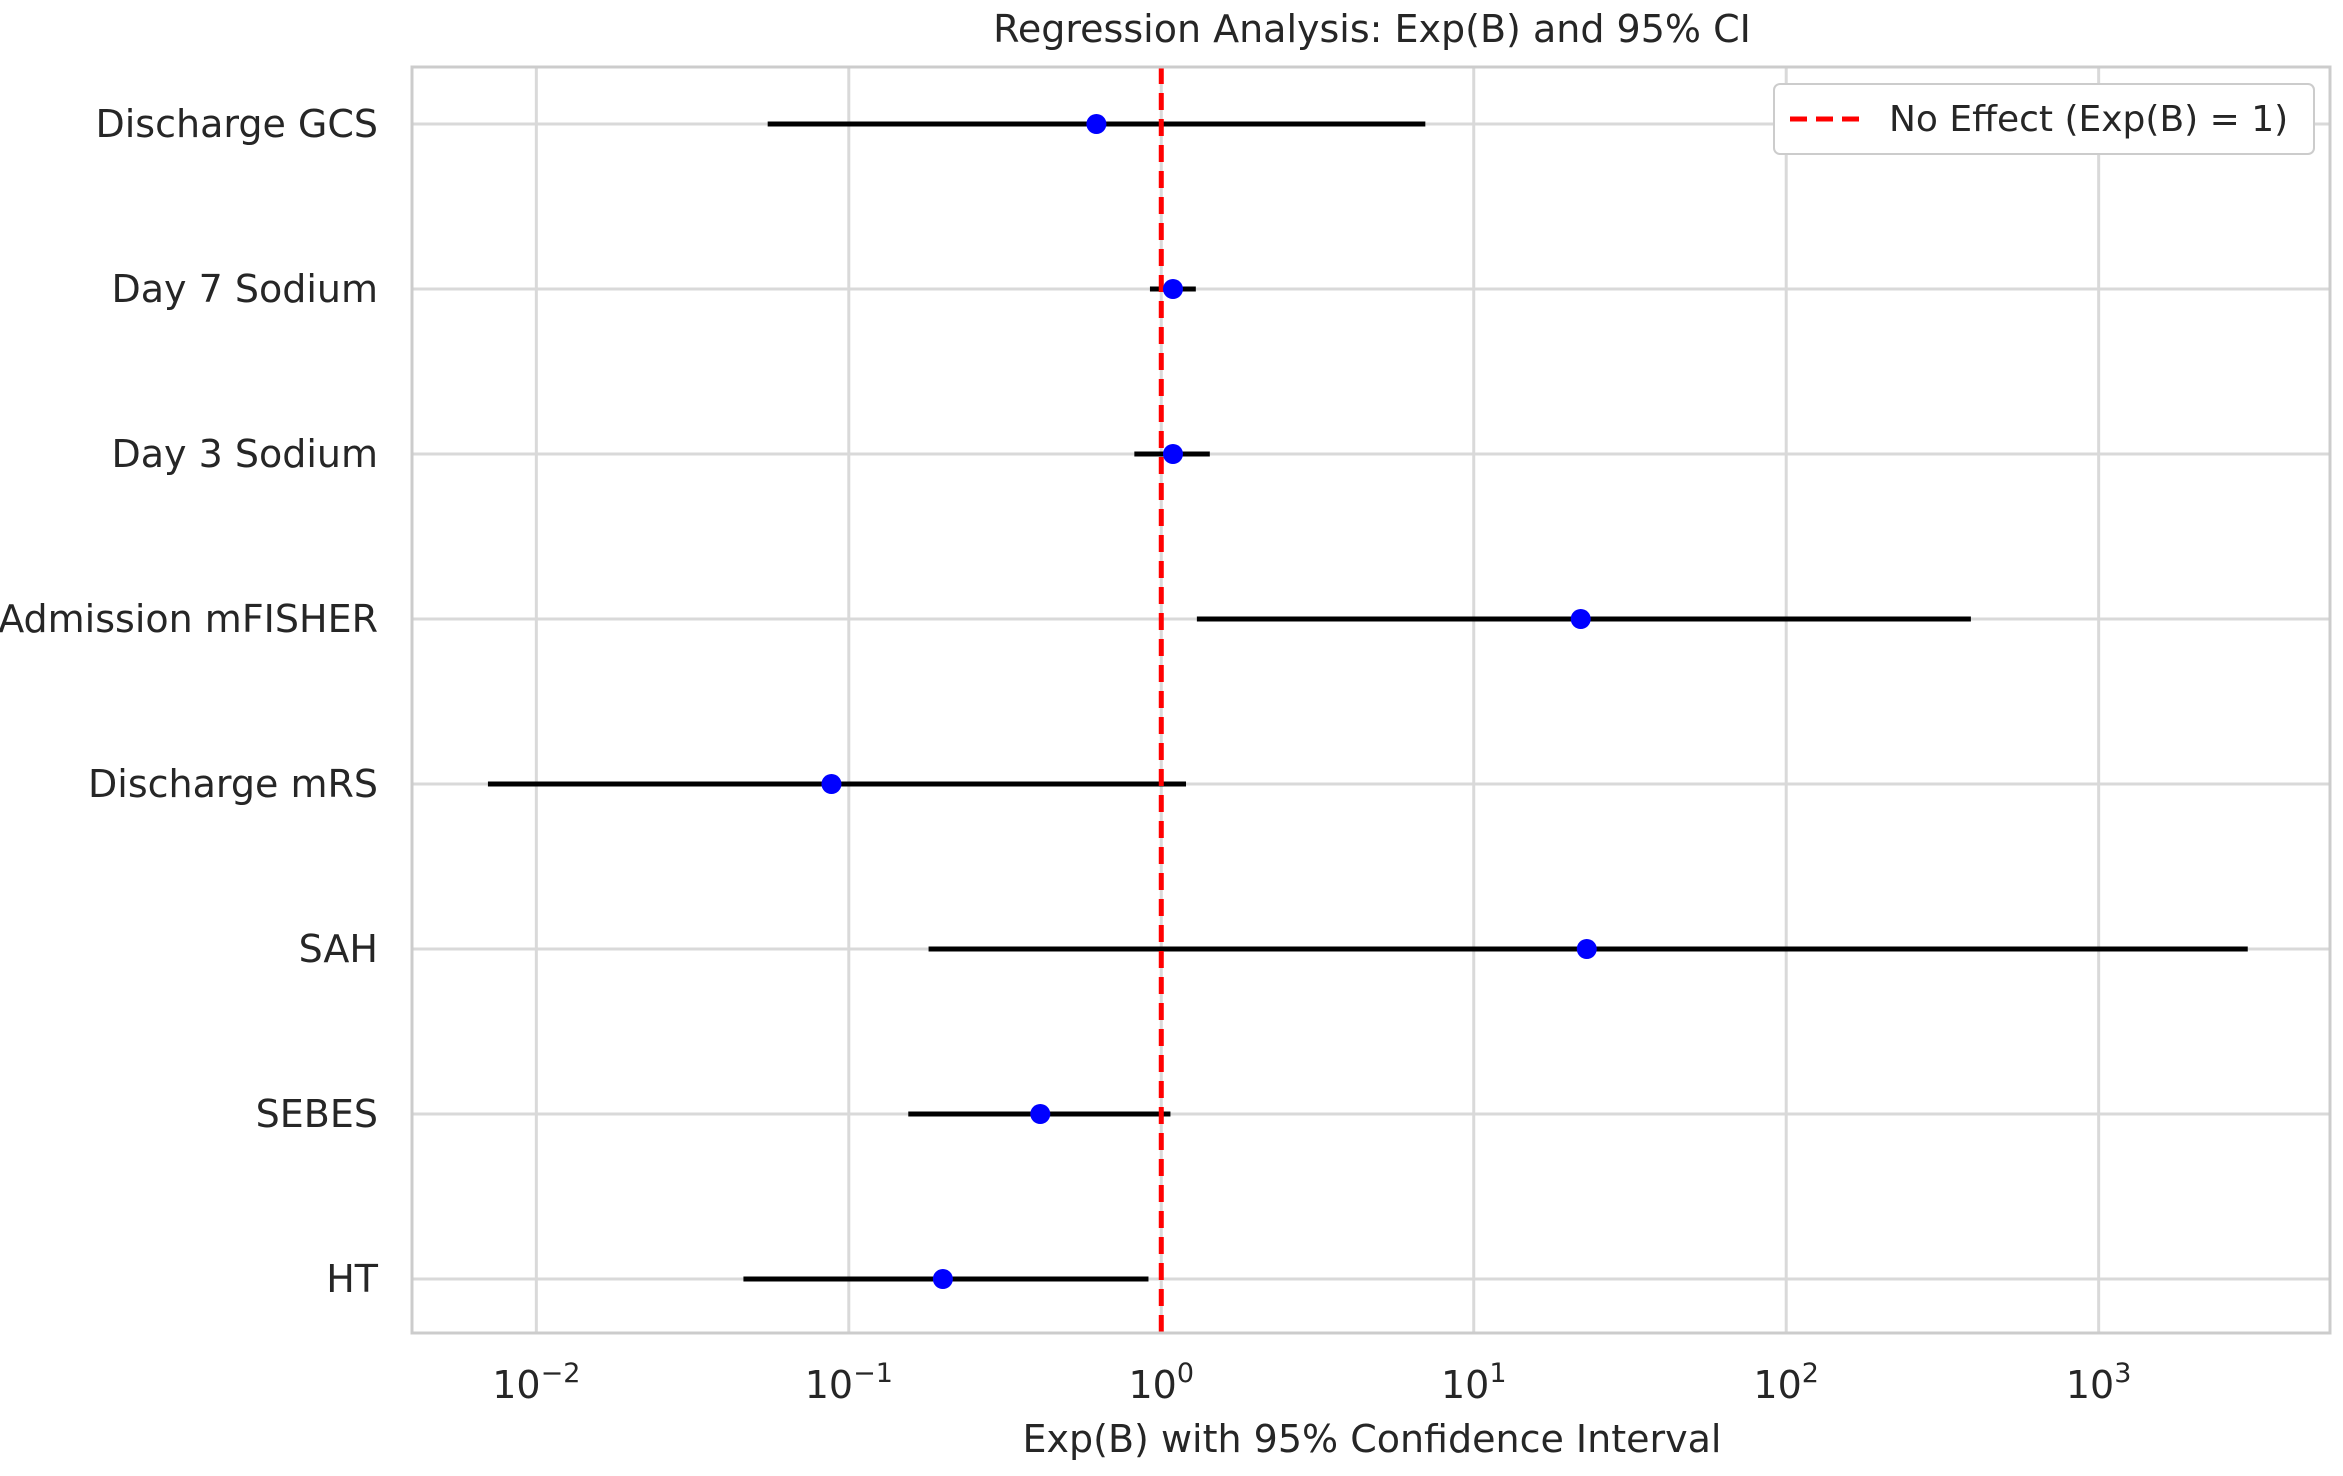  I want to click on x-tick-label: 10³, so click(2099, 1382).